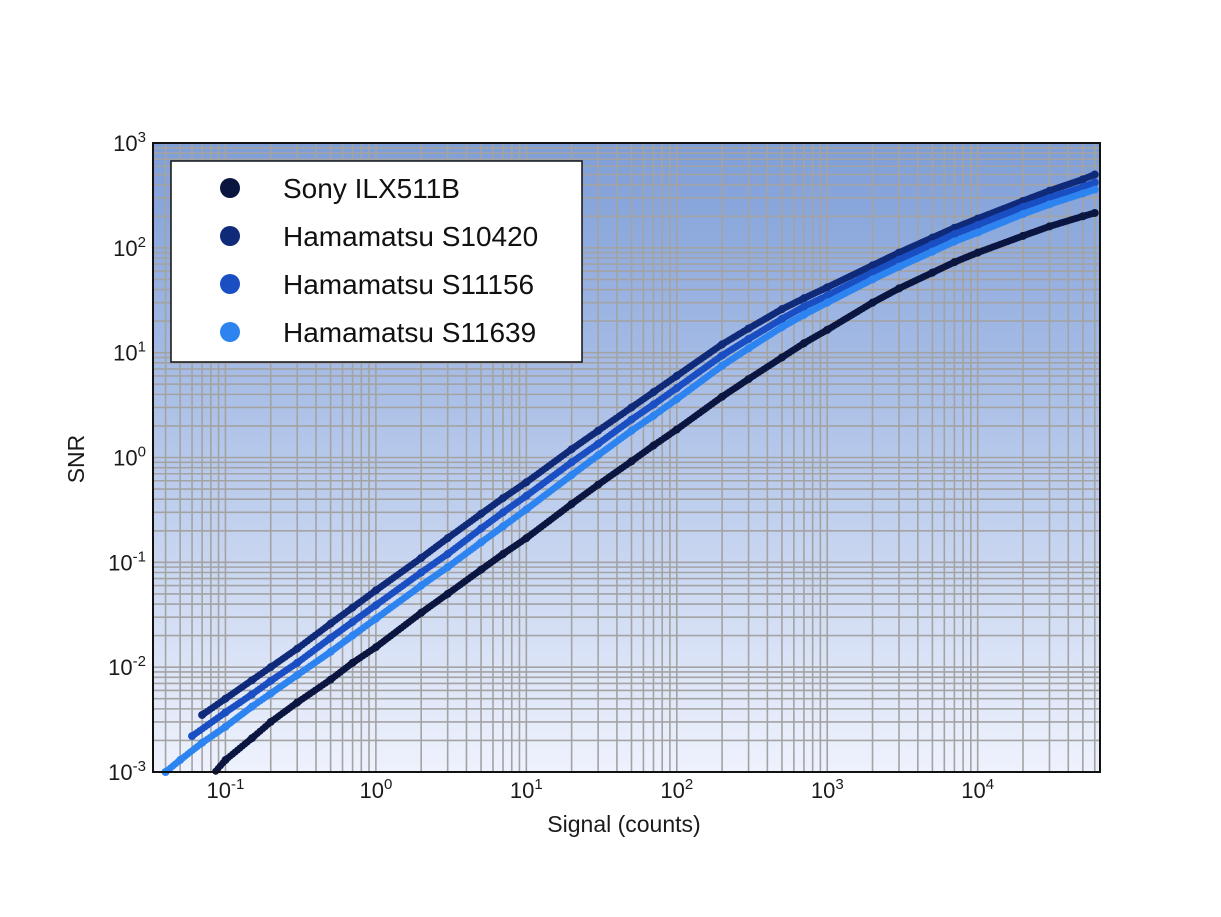 The width and height of the screenshot is (1221, 917). What do you see at coordinates (408, 284) in the screenshot?
I see `legend-label: Hamamatsu S11156` at bounding box center [408, 284].